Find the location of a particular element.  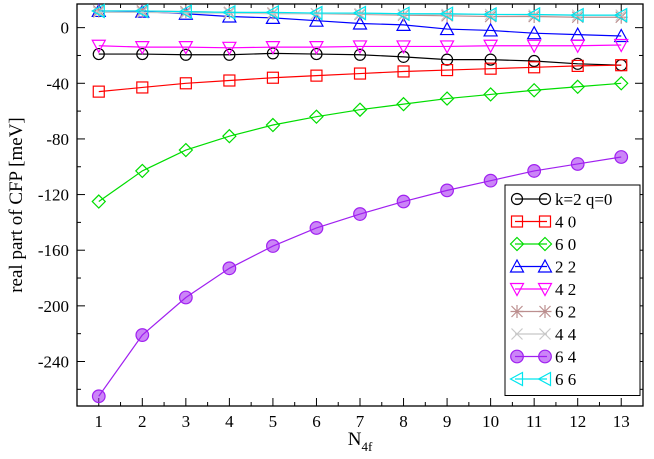

x-tick-label: 8 is located at coordinates (403, 421).